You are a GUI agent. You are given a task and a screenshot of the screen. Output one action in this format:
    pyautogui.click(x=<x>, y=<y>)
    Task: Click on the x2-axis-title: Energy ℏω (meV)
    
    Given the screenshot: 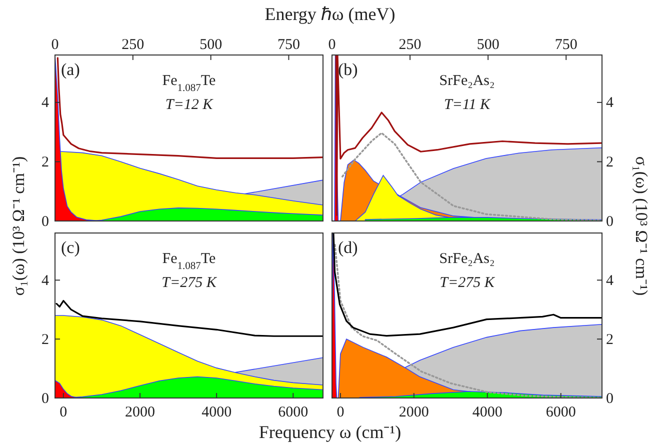 What is the action you would take?
    pyautogui.click(x=330, y=14)
    